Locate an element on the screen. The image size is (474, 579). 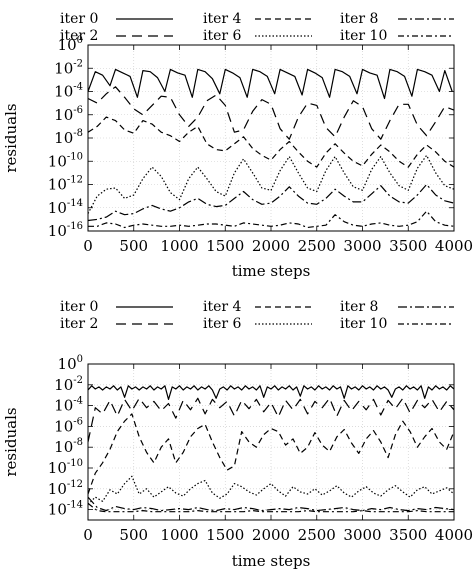
y-tick-label: 10⁻¹⁶ is located at coordinates (65, 230).